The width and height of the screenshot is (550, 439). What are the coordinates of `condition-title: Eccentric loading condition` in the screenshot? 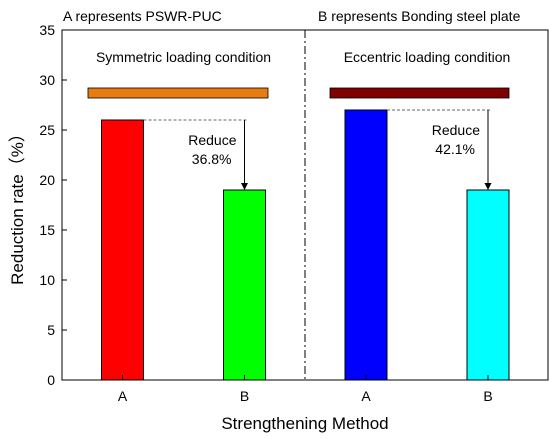 It's located at (427, 57).